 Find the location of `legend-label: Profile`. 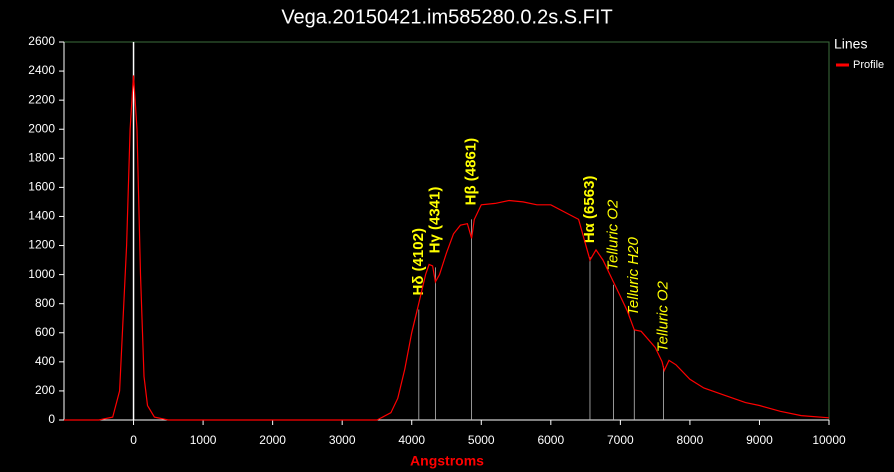

legend-label: Profile is located at coordinates (868, 65).